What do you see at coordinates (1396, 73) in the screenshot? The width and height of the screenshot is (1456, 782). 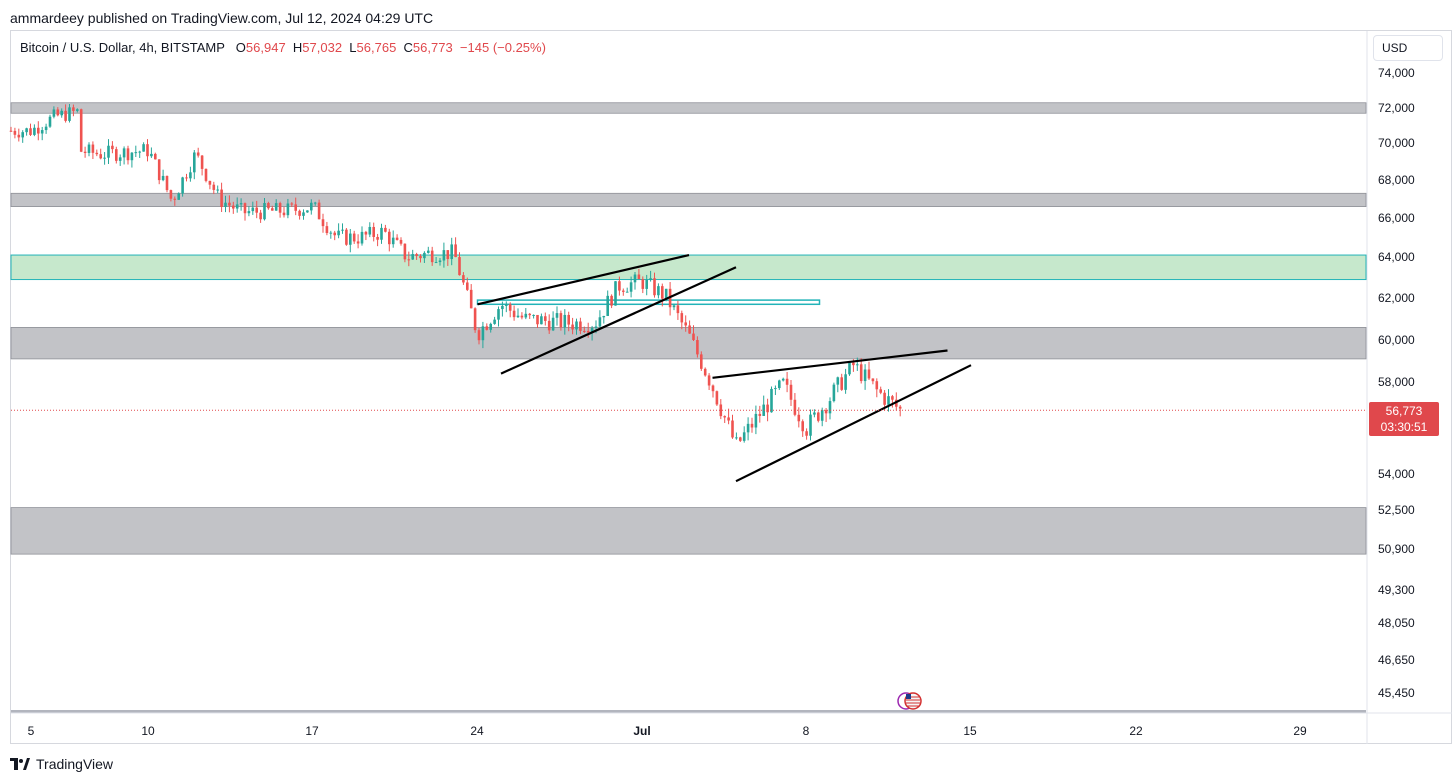 I see `price-tick-0: 74,000` at bounding box center [1396, 73].